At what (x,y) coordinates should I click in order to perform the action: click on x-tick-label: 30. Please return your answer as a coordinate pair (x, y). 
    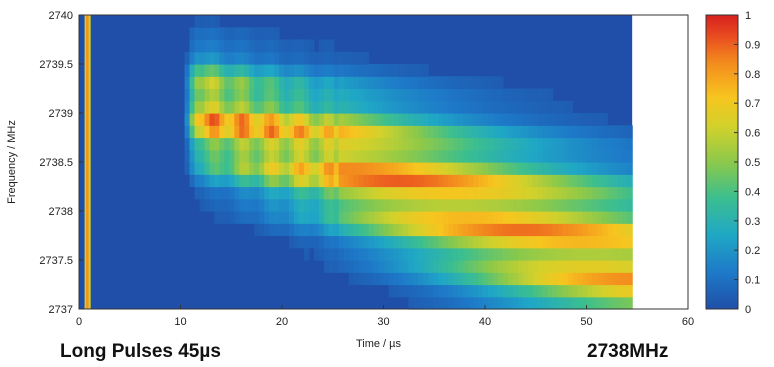
    Looking at the image, I should click on (383, 322).